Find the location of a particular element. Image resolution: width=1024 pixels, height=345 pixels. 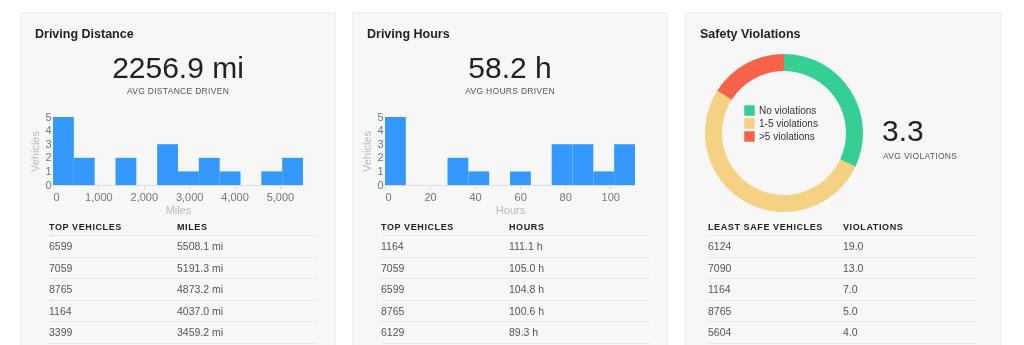

text: 89.3 h is located at coordinates (579, 332).